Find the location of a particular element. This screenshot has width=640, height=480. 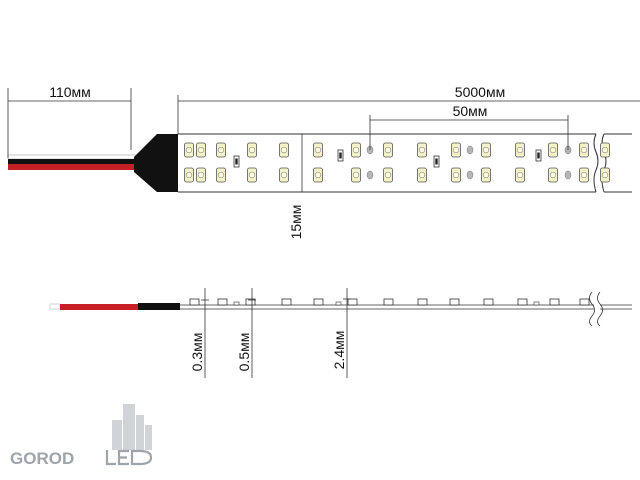

strip-body is located at coordinates (387, 163).